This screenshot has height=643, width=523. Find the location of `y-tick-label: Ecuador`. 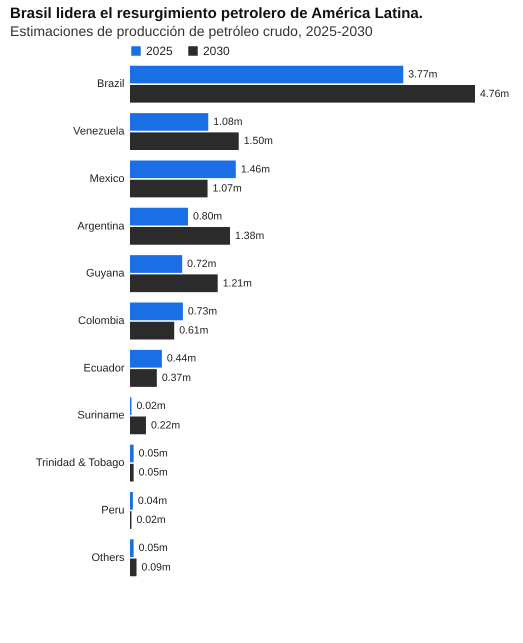

y-tick-label: Ecuador is located at coordinates (104, 368).